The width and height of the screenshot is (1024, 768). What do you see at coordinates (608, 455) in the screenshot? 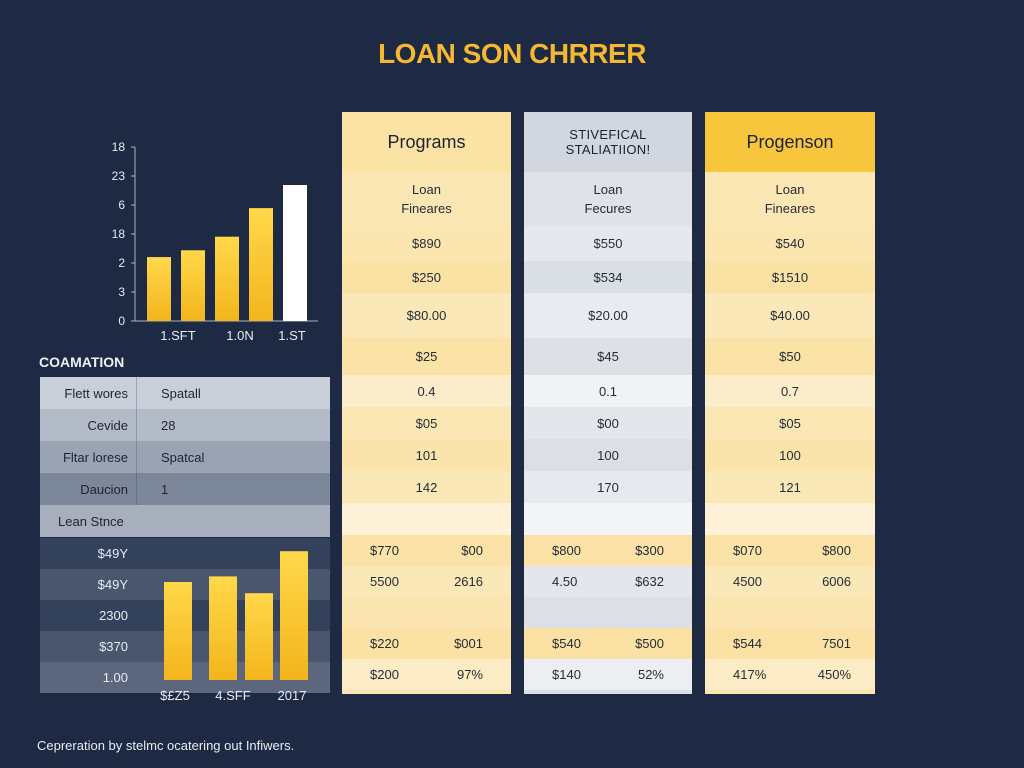
I see `value-cell: 100` at bounding box center [608, 455].